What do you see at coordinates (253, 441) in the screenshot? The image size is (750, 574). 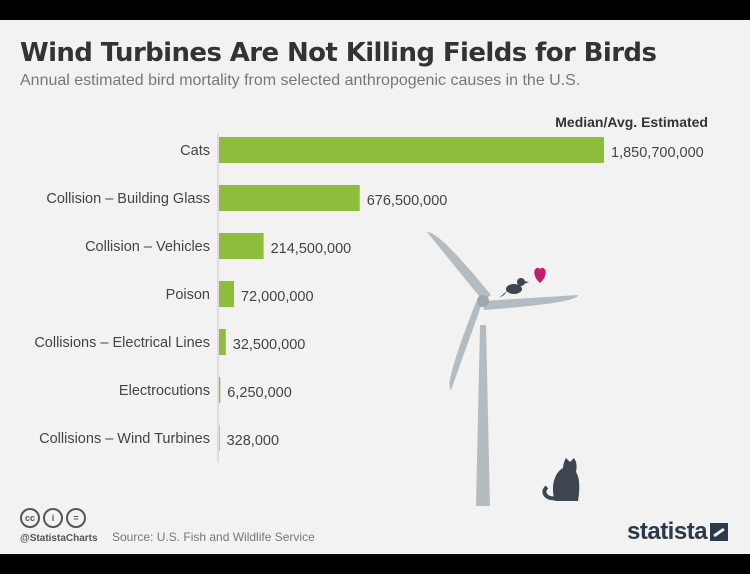 I see `value-label: 328,000` at bounding box center [253, 441].